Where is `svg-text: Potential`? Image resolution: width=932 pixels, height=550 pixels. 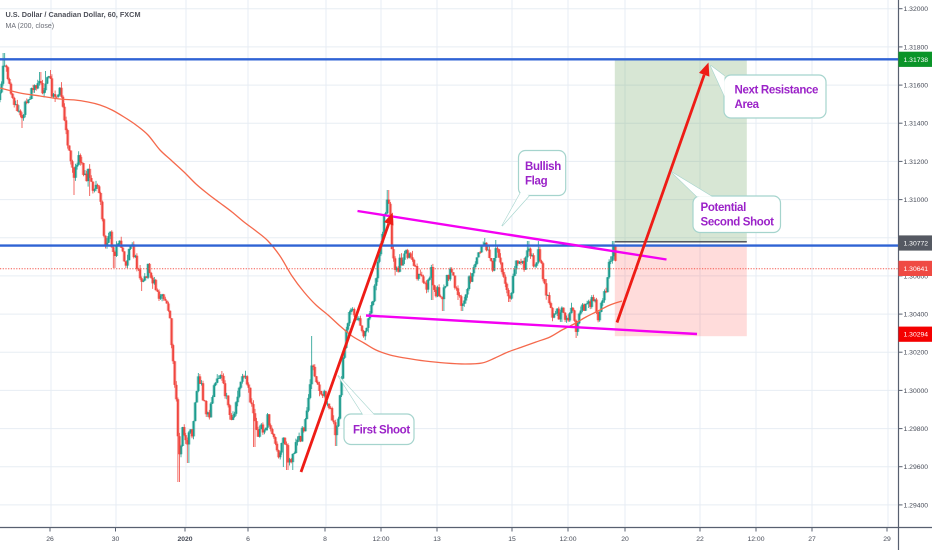
svg-text: Potential is located at coordinates (724, 208).